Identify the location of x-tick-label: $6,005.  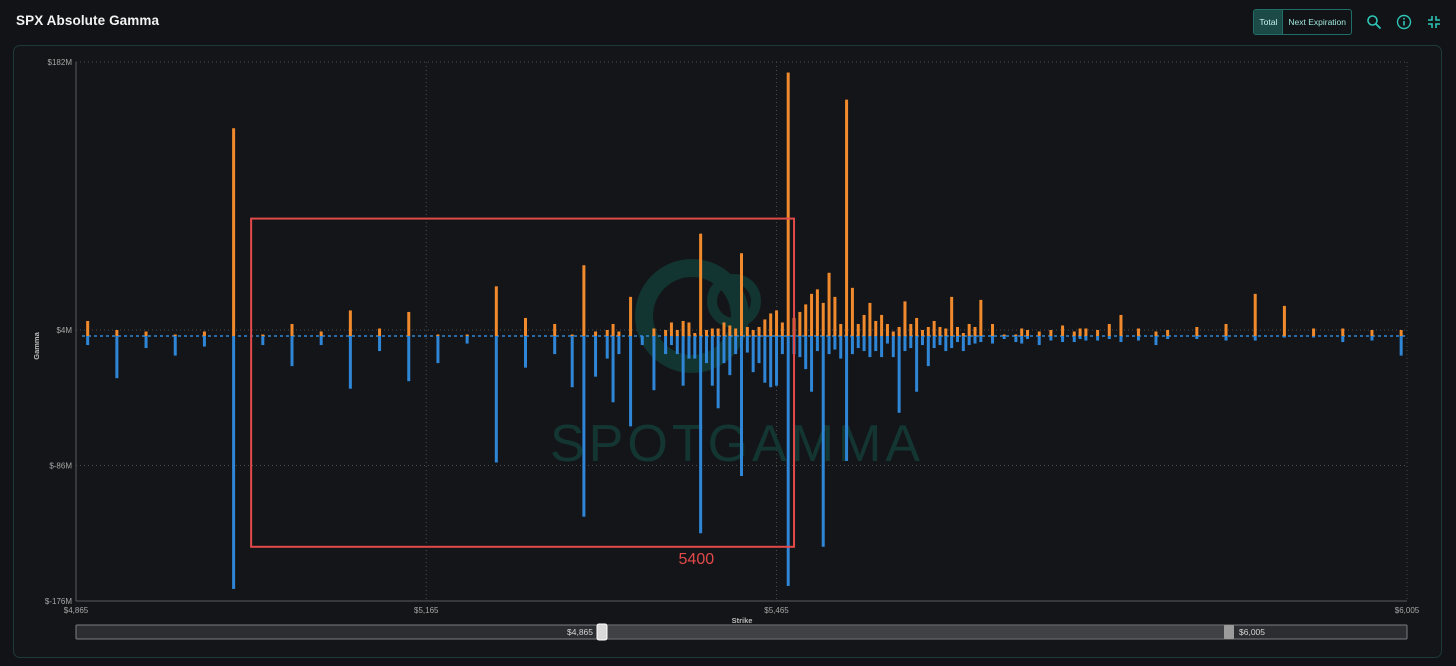
(1407, 610).